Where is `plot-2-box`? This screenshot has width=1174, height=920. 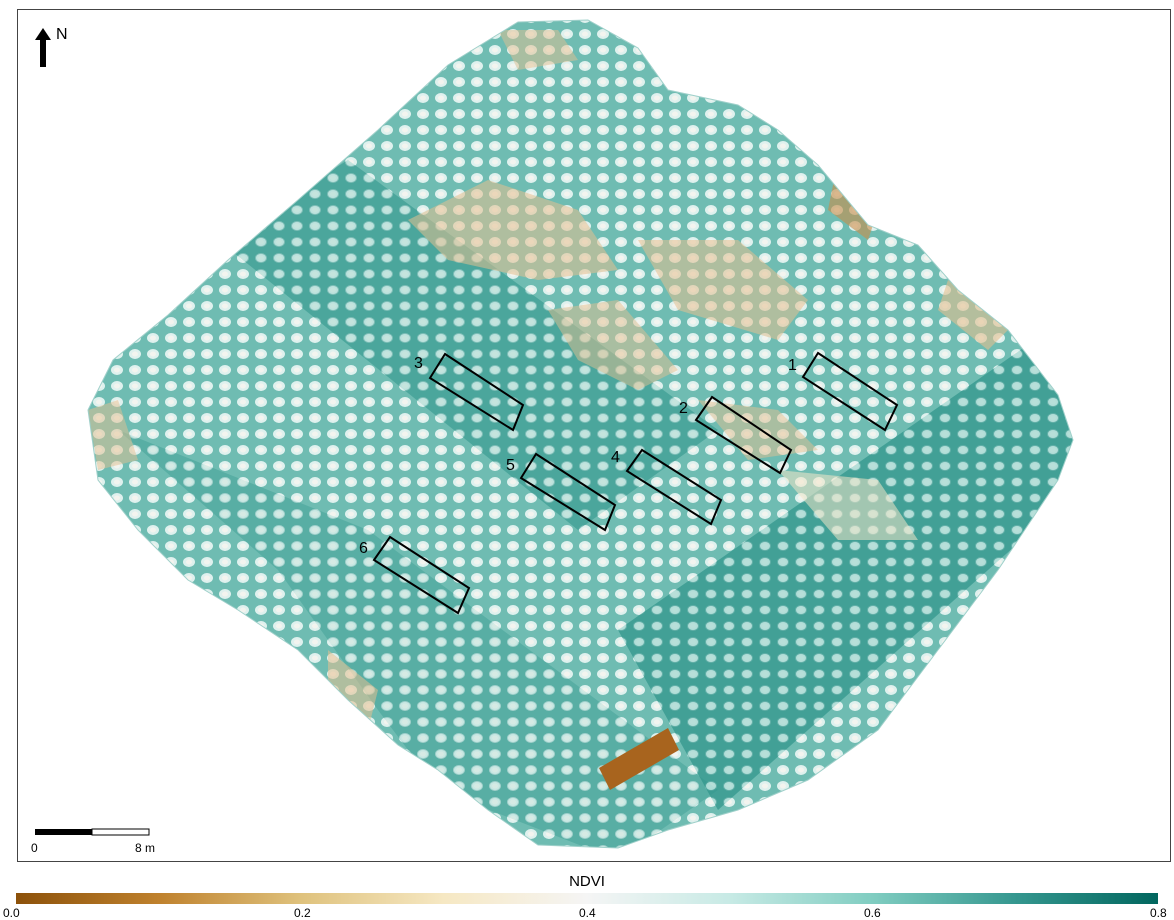 plot-2-box is located at coordinates (743, 435).